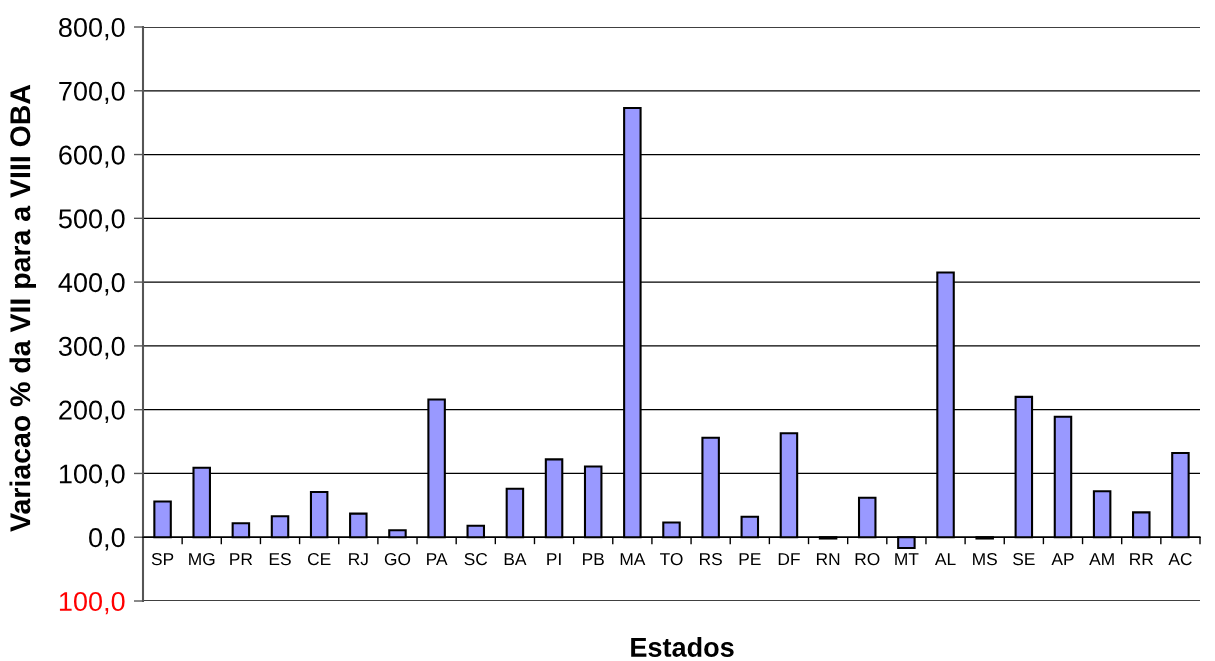 The image size is (1215, 661). What do you see at coordinates (92, 156) in the screenshot?
I see `y-tick-label: 600,0` at bounding box center [92, 156].